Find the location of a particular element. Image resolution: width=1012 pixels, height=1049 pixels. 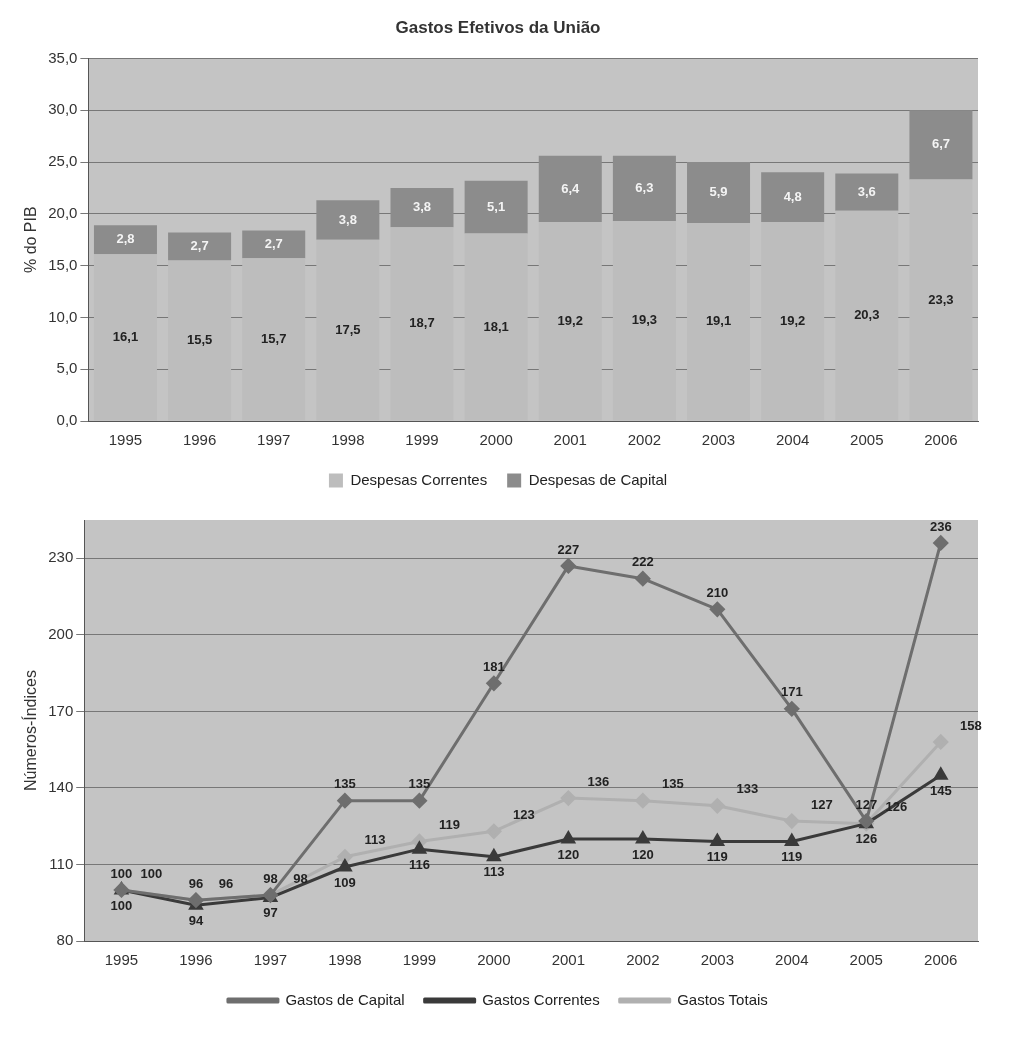

data-label: 133 is located at coordinates (747, 789).